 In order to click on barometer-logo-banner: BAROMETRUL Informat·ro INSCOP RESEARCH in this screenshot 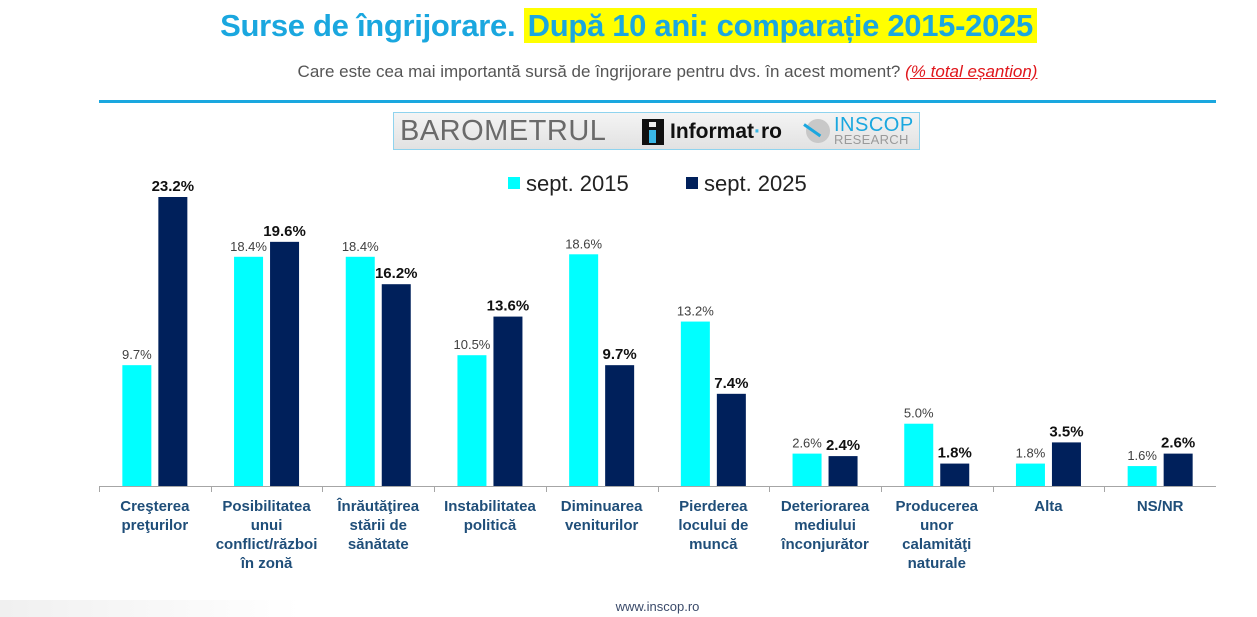, I will do `click(656, 131)`.